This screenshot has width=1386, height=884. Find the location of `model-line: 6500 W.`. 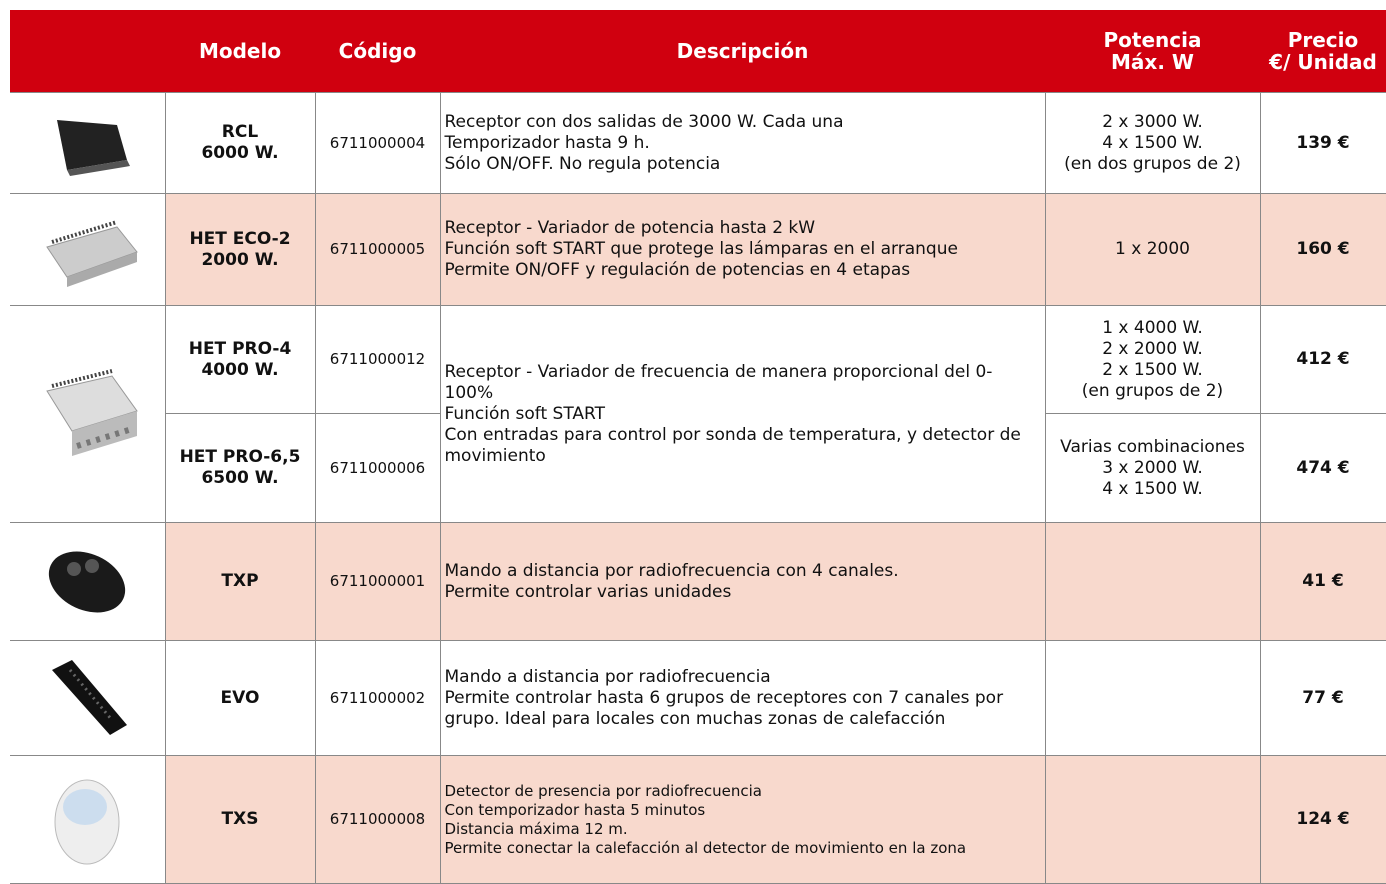

model-line: 6500 W. is located at coordinates (240, 478).